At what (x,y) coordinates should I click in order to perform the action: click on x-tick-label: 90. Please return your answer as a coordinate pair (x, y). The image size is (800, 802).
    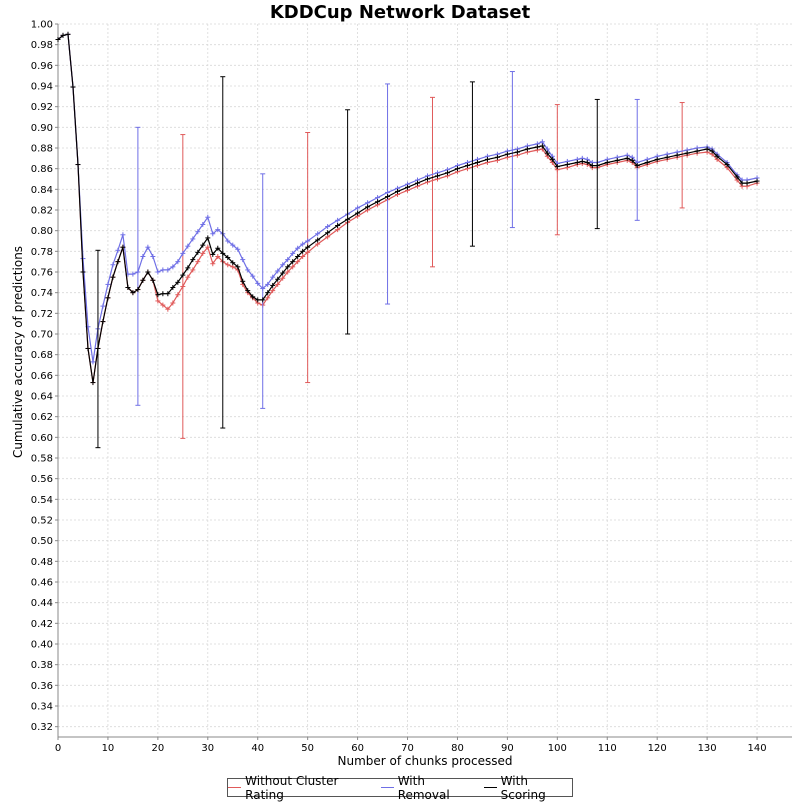
    Looking at the image, I should click on (507, 748).